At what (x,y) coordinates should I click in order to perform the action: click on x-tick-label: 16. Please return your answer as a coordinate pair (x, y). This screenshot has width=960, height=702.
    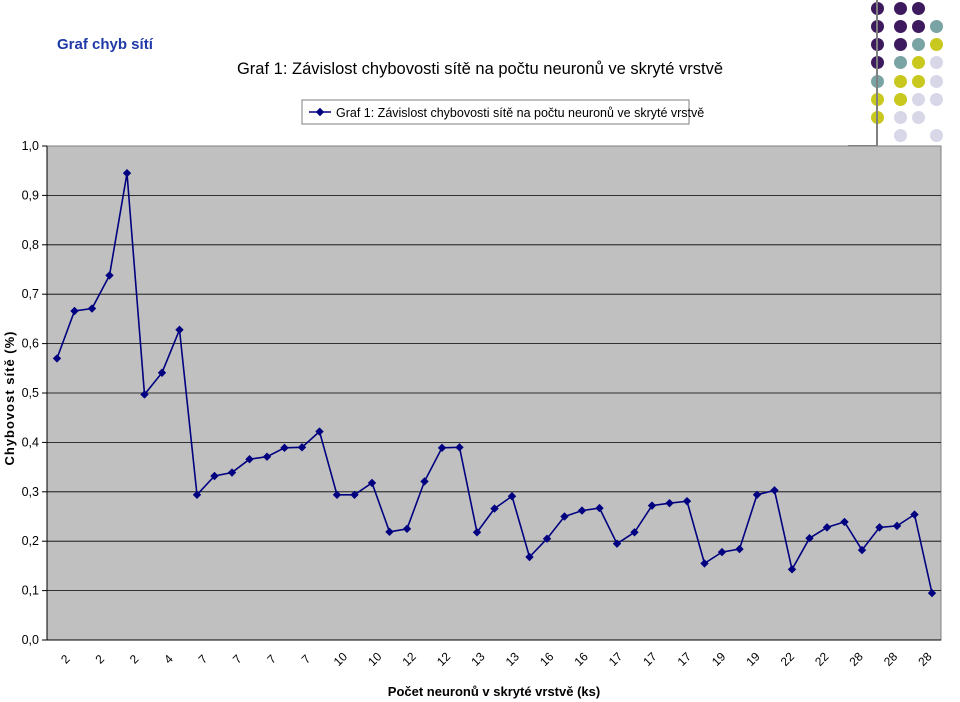
    Looking at the image, I should click on (547, 659).